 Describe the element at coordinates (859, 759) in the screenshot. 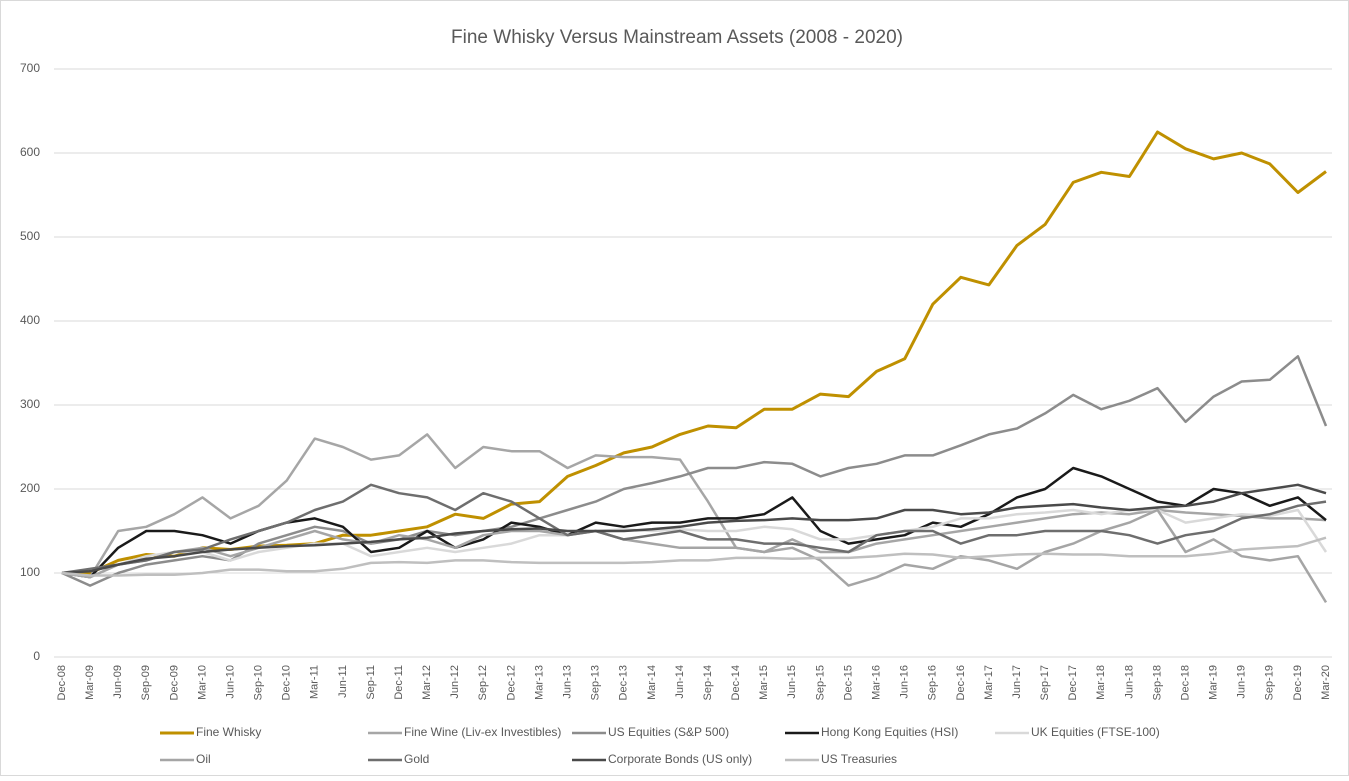

I see `legend-label: US Treasuries` at that location.